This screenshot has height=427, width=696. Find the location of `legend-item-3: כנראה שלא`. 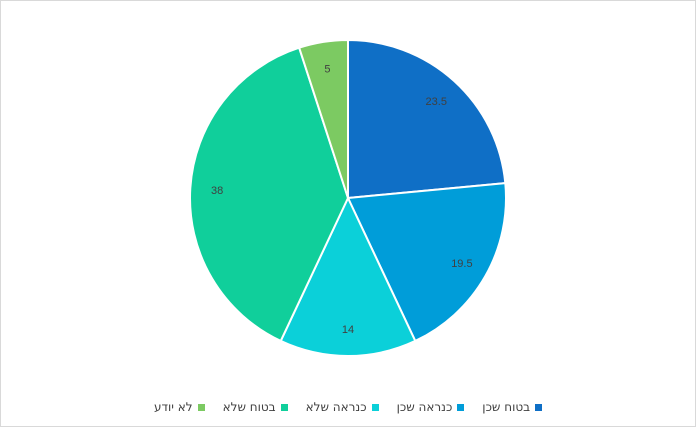

legend-item-3: כנראה שלא is located at coordinates (342, 407).